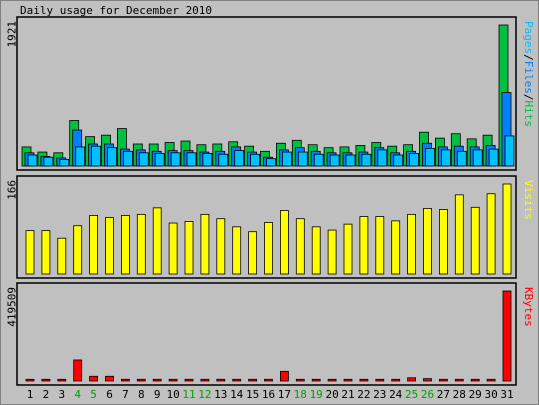  Describe the element at coordinates (331, 394) in the screenshot. I see `x-tick-label-day-20: 20` at that location.